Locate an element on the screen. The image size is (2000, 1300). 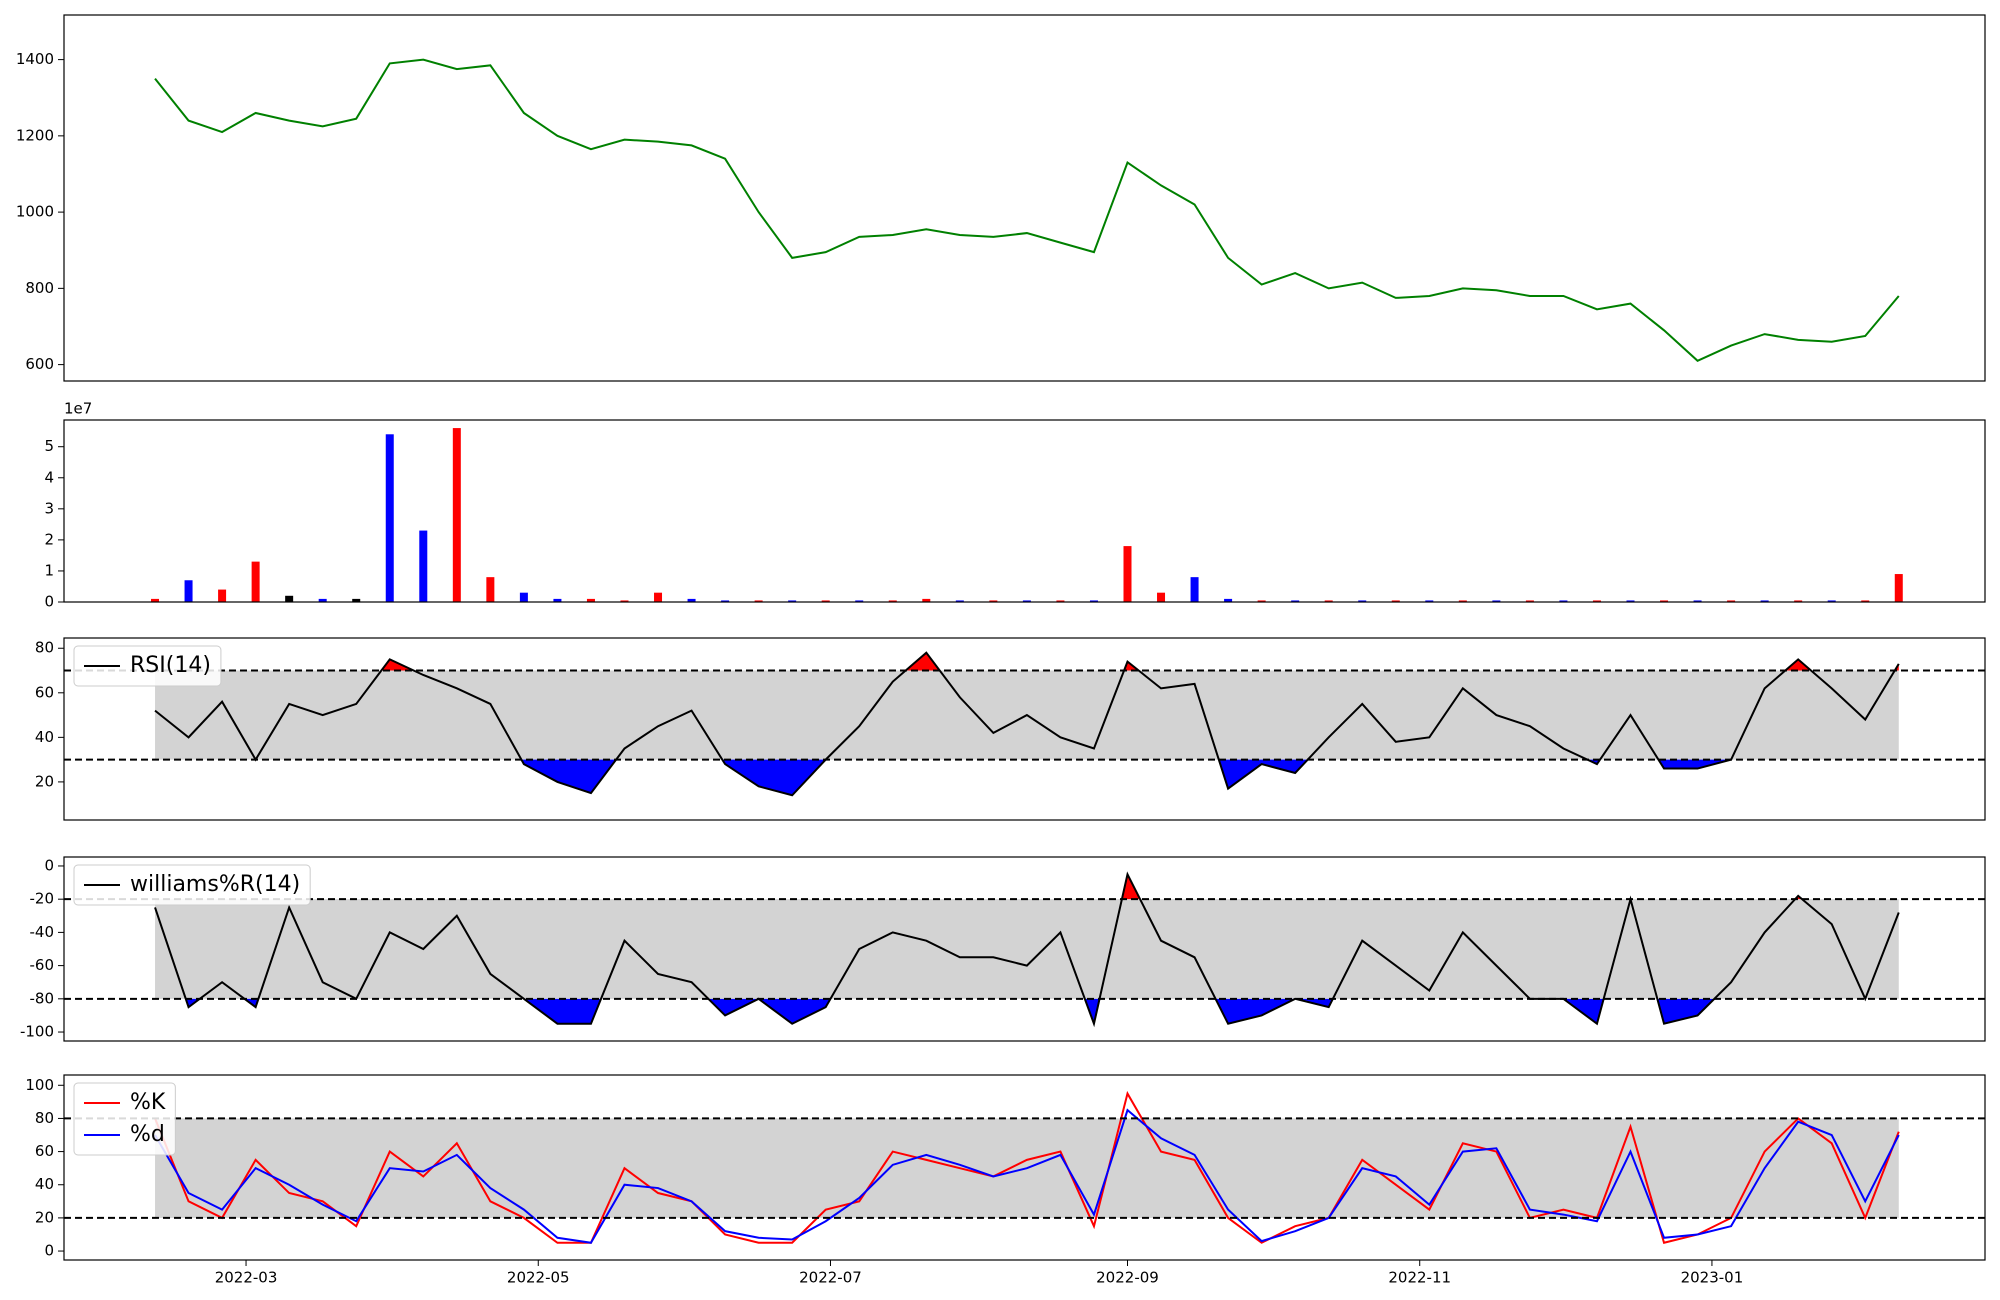
legend-label: %d is located at coordinates (147, 1134).